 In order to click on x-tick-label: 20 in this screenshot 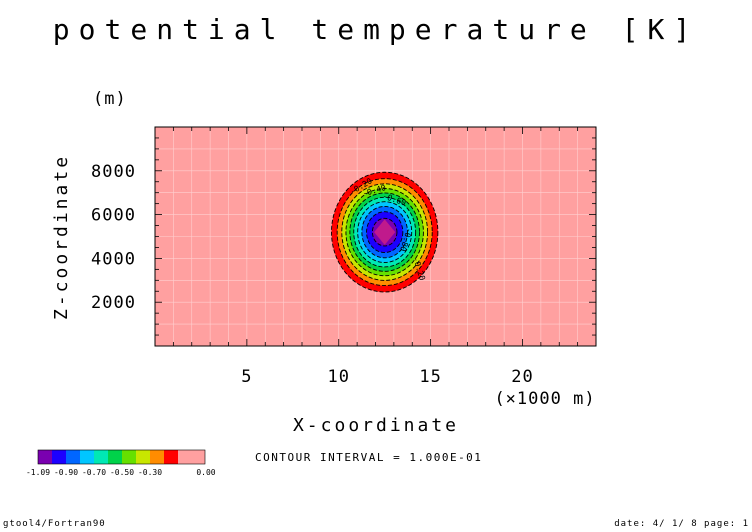, I will do `click(522, 377)`.